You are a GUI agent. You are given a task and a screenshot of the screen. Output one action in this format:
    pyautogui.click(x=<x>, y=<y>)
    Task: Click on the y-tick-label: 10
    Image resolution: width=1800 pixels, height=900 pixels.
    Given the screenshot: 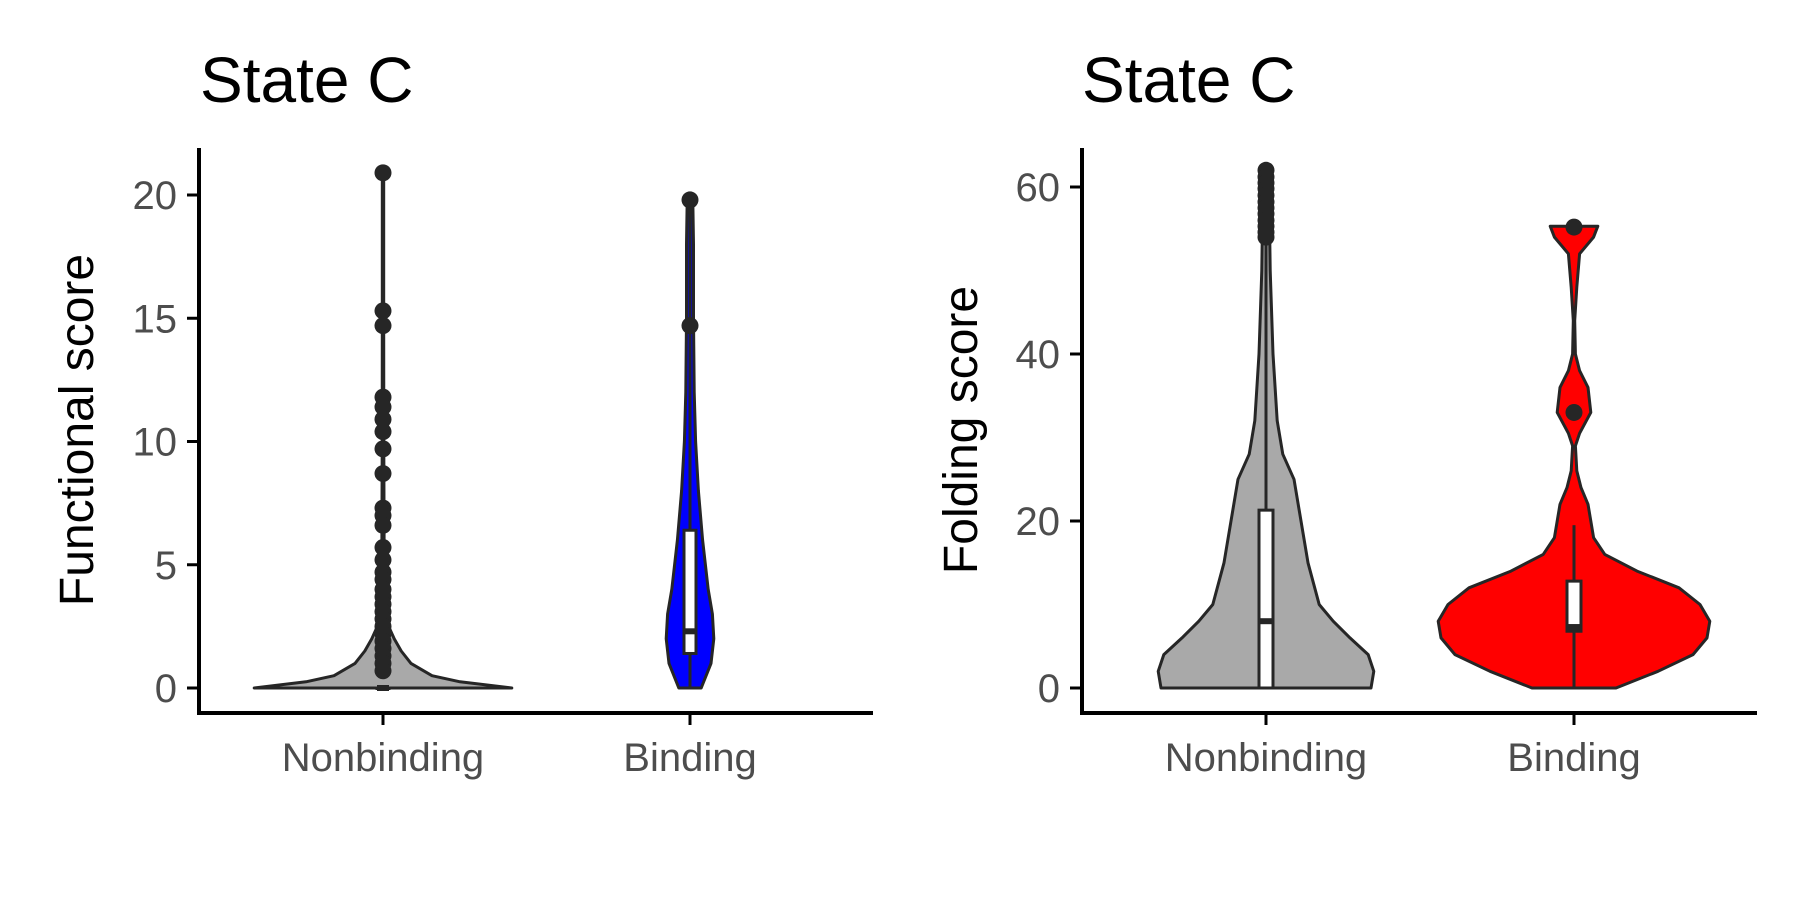 What is the action you would take?
    pyautogui.click(x=155, y=443)
    